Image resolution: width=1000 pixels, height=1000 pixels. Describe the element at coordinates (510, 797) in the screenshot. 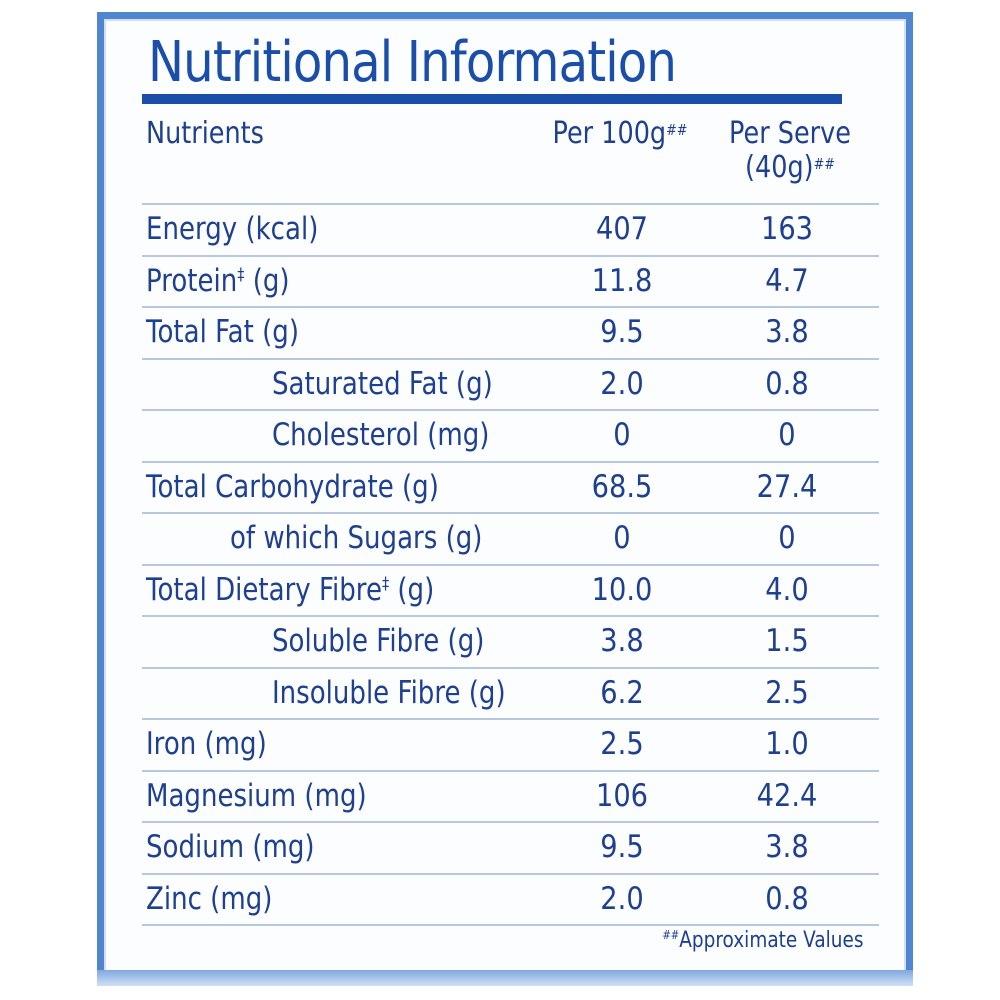

I see `table-row: Magnesium (mg) 106 42.4` at that location.